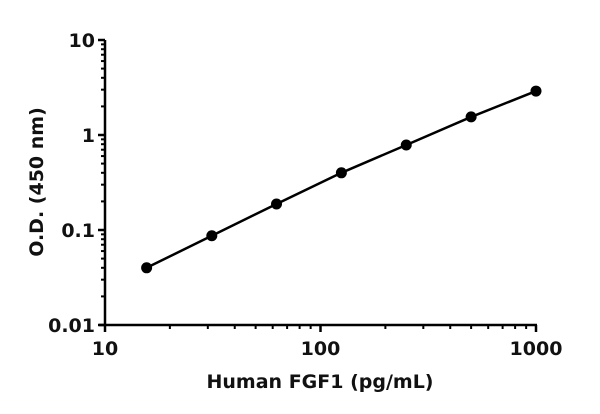  Describe the element at coordinates (320, 382) in the screenshot. I see `x-axis-title: Human FGF1 (pg/mL)` at that location.